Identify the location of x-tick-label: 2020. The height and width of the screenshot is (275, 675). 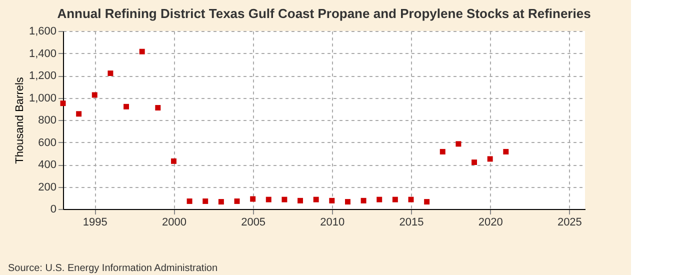
(490, 222).